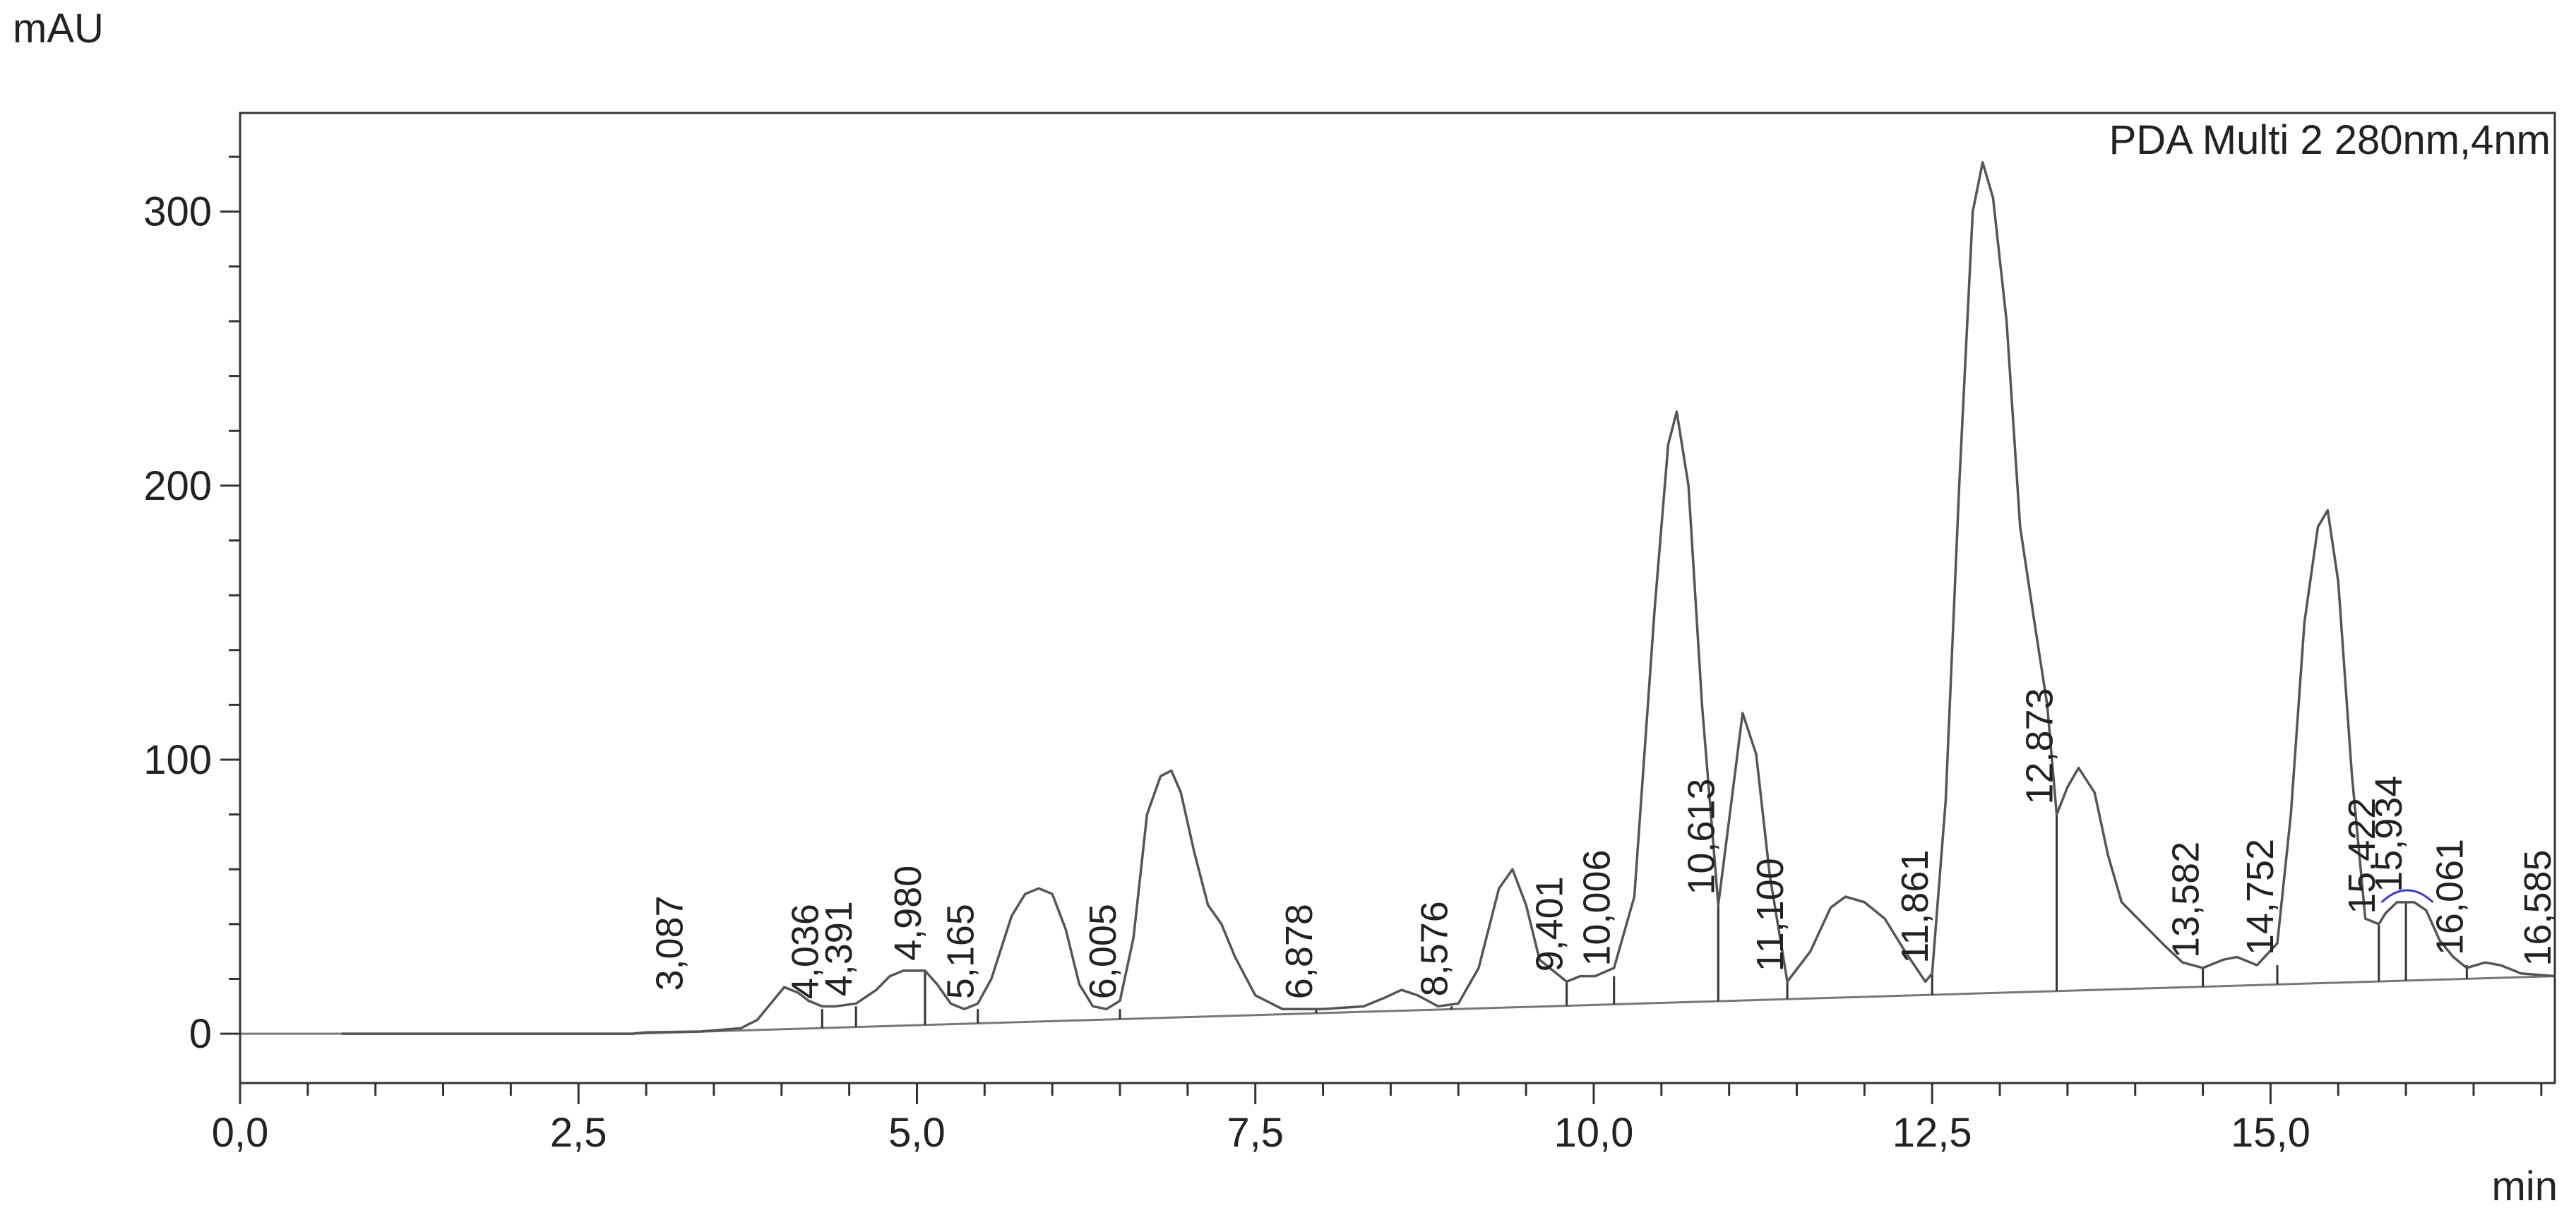 The width and height of the screenshot is (2576, 1220). Describe the element at coordinates (2538, 907) in the screenshot. I see `peak-label: 16,585` at that location.